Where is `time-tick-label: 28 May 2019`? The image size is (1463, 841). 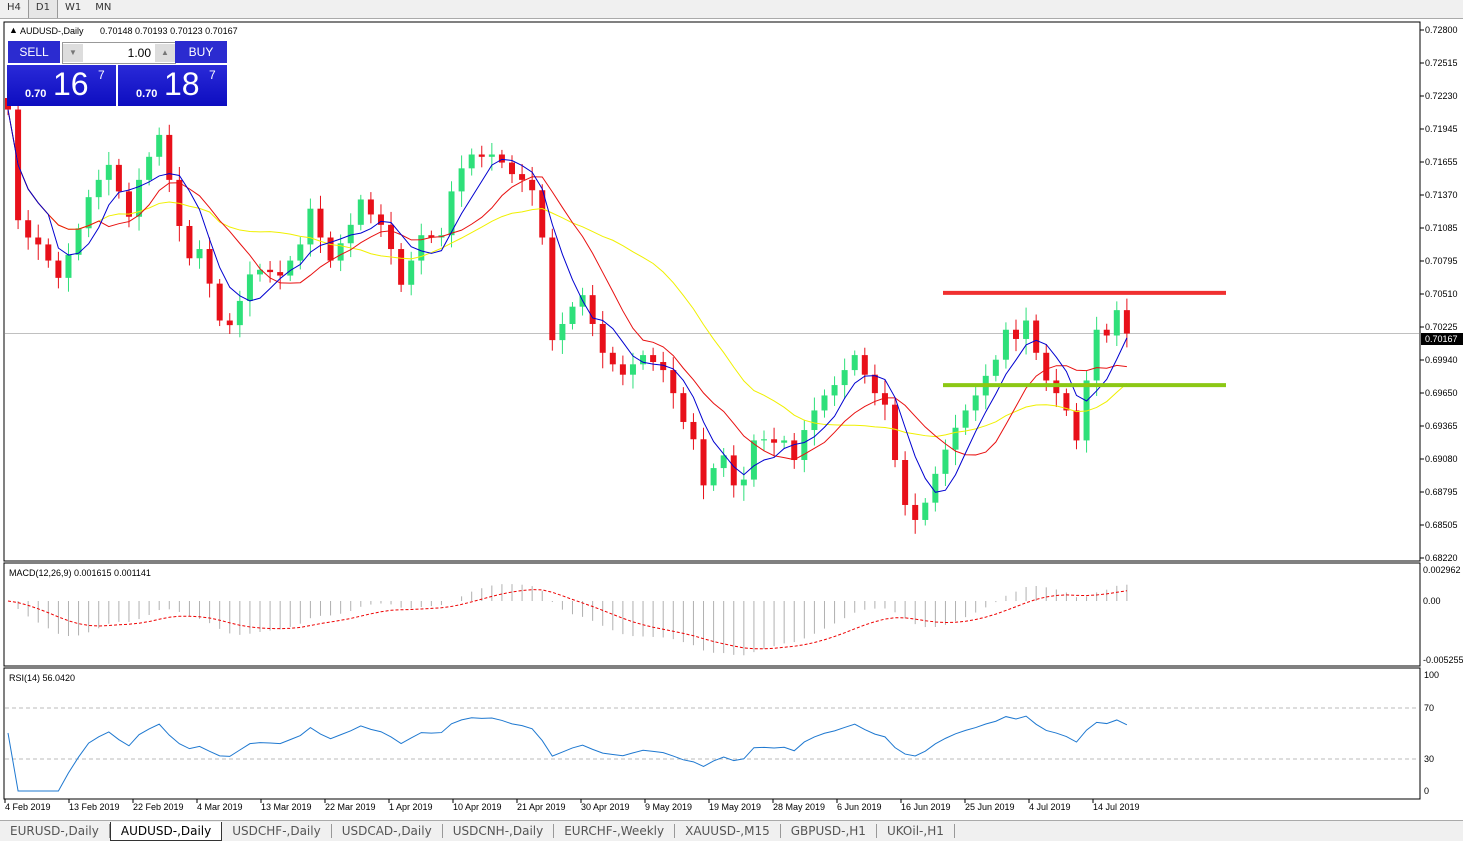
time-tick-label: 28 May 2019 is located at coordinates (799, 807).